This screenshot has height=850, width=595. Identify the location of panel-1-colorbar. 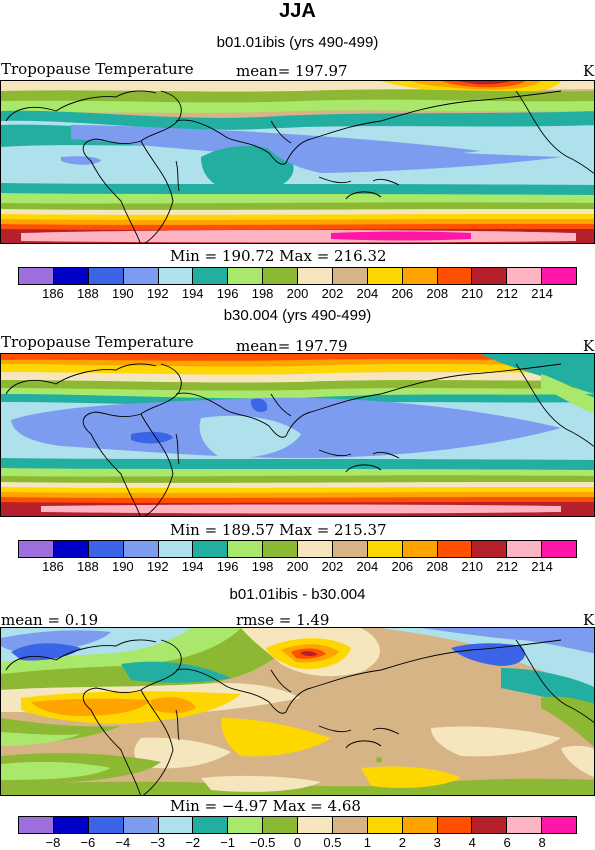
(297, 276).